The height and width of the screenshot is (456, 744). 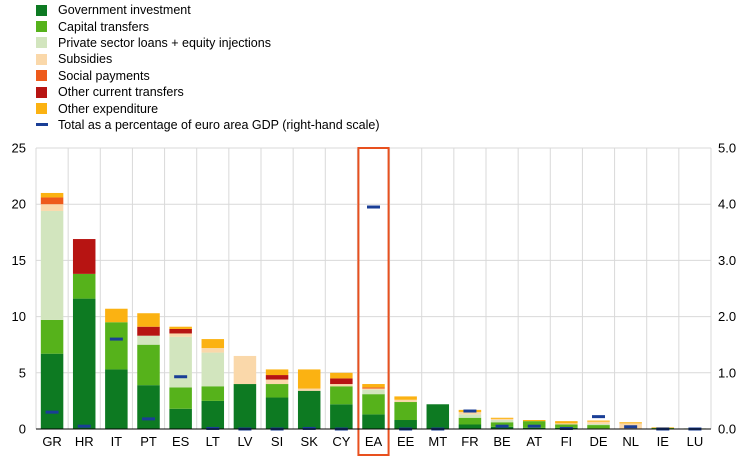 I want to click on legend-item: Other current transfers, so click(x=207, y=92).